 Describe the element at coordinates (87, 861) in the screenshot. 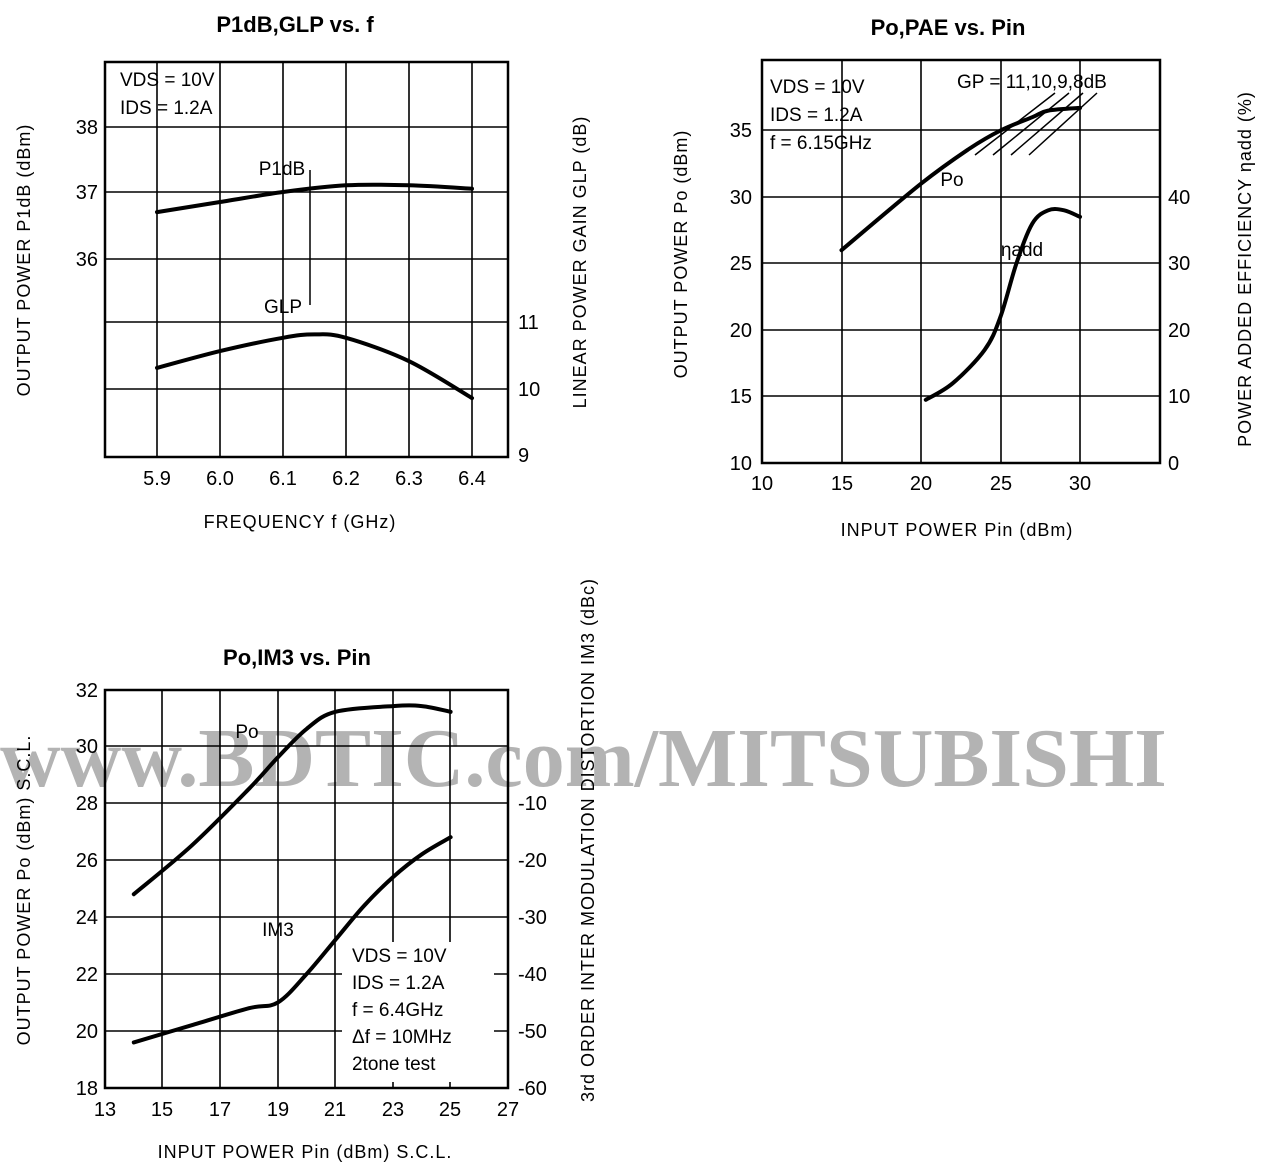

I see `y-tick-label: 26` at that location.